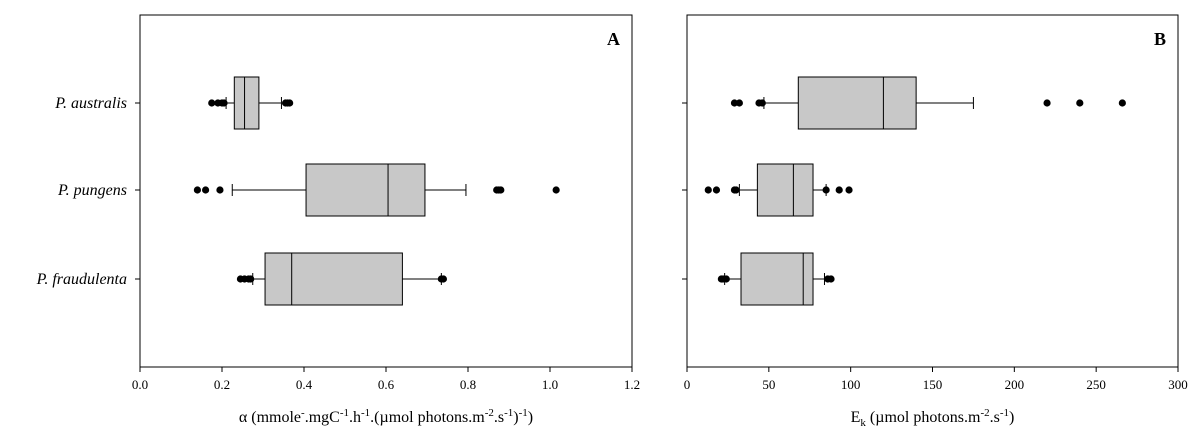  Describe the element at coordinates (768, 384) in the screenshot. I see `x-tick-label: 50` at that location.